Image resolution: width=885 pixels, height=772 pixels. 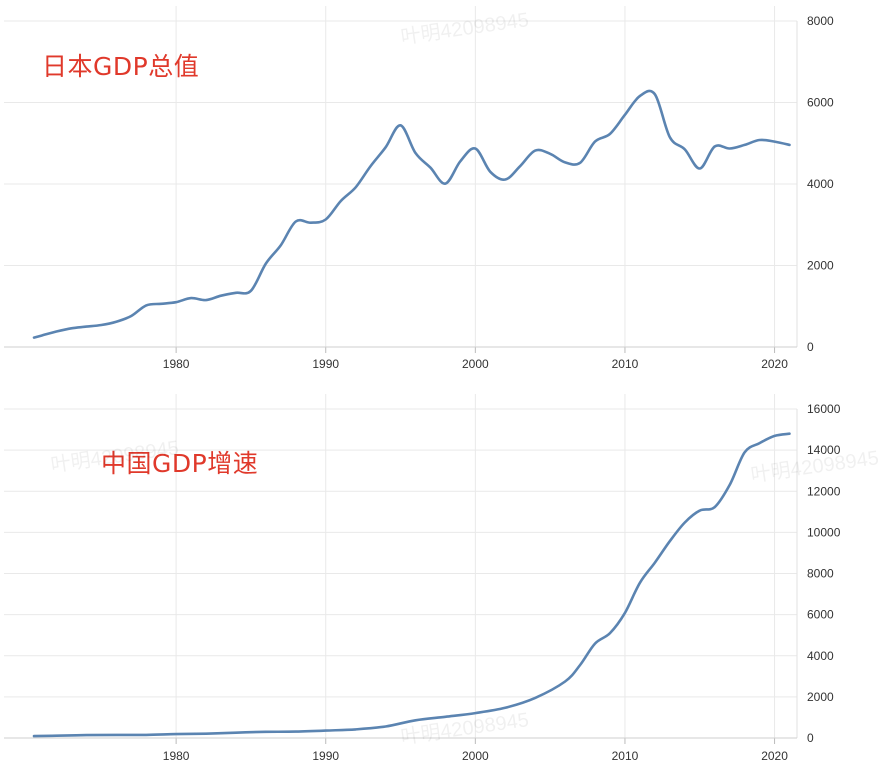 I want to click on y-tick-label: 16000, so click(x=824, y=409).